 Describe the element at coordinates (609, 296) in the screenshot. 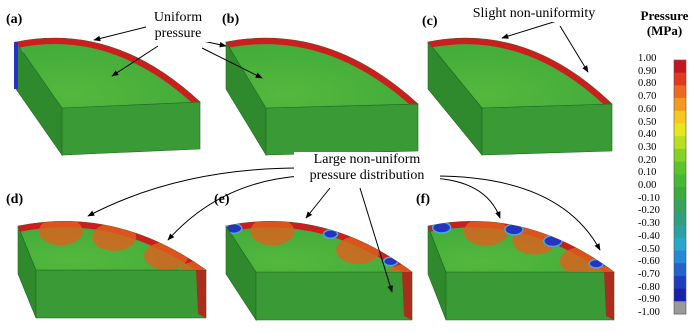

I see `panel-f-edge-pressure` at that location.